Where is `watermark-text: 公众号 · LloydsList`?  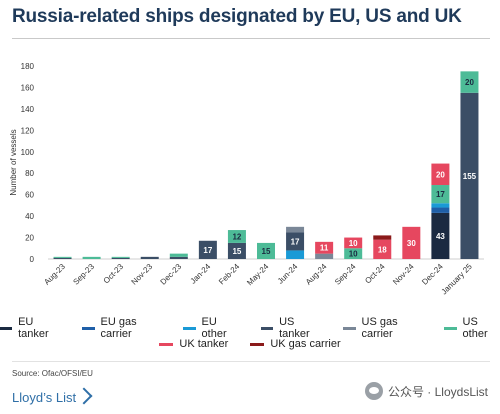 watermark-text: 公众号 · LloydsList is located at coordinates (437, 391).